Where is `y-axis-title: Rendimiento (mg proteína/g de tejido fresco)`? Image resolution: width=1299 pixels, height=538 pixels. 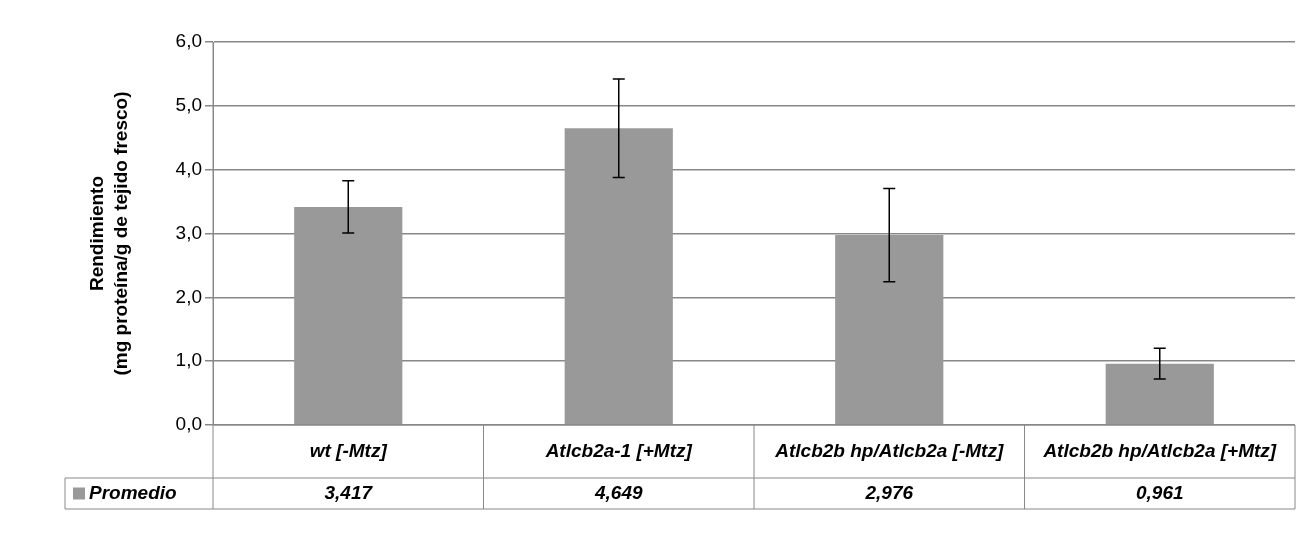 y-axis-title: Rendimiento (mg proteína/g de tejido fresco) is located at coordinates (109, 233).